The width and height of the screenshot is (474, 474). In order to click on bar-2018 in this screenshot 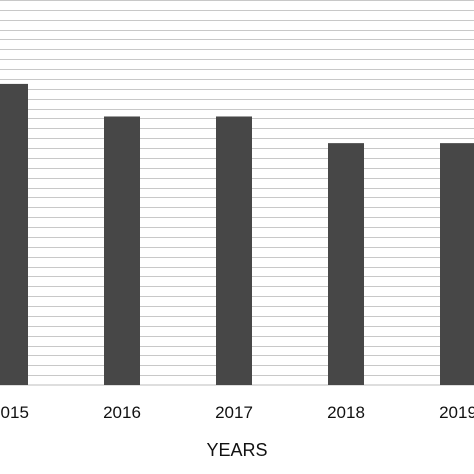, I will do `click(346, 264)`.